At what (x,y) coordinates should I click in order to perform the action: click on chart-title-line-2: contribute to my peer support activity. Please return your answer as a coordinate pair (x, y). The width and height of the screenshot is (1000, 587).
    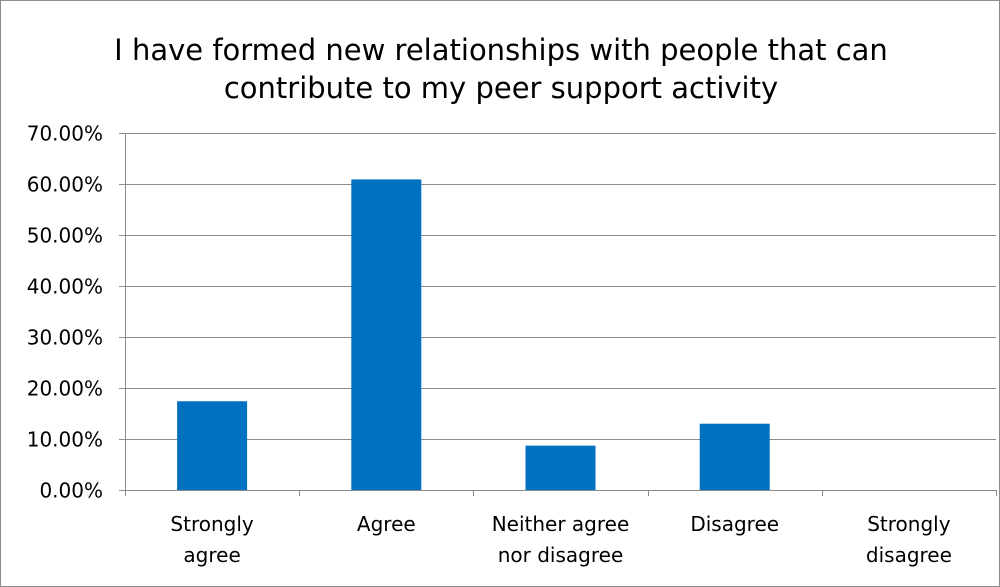
    Looking at the image, I should click on (501, 88).